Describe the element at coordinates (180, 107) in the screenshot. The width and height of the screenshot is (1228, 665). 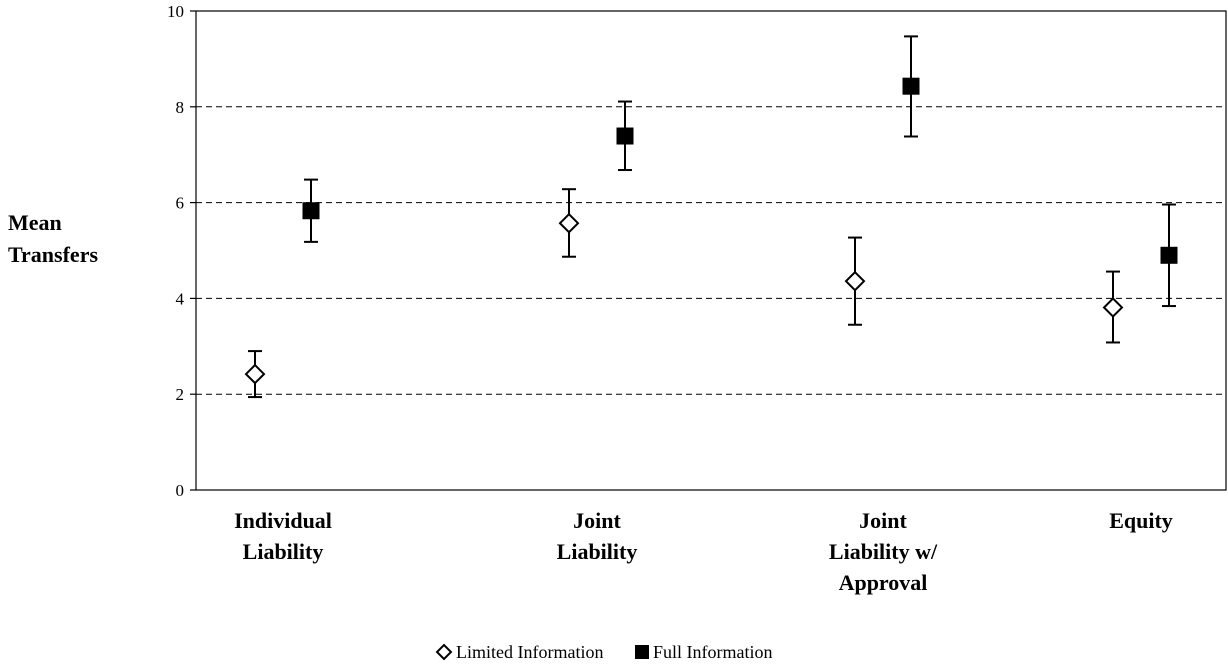
I see `y-tick-label: 8` at that location.